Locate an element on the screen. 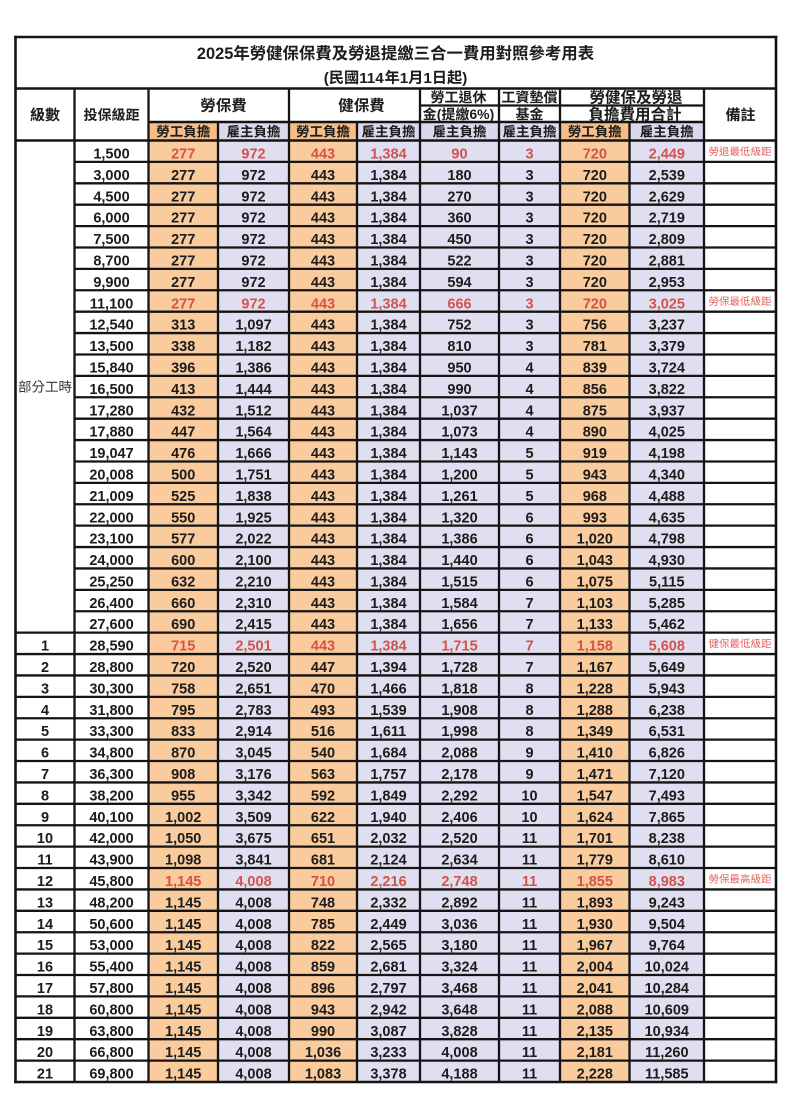 The image size is (791, 1120). svg-text: 42,000 is located at coordinates (111, 839).